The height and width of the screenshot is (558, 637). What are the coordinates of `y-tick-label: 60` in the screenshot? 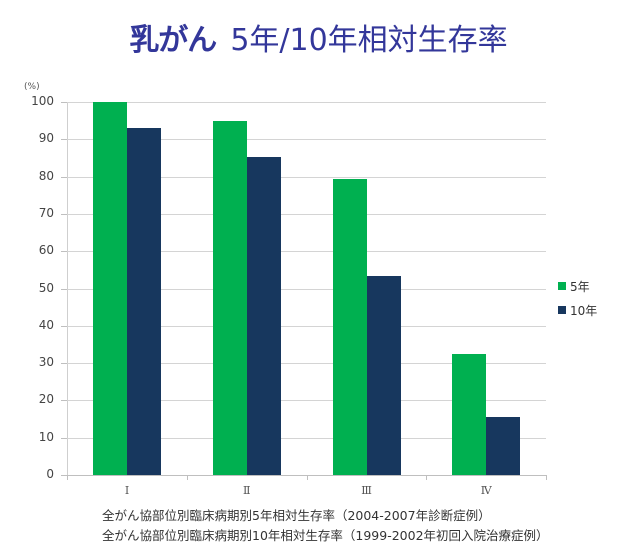 It's located at (46, 250).